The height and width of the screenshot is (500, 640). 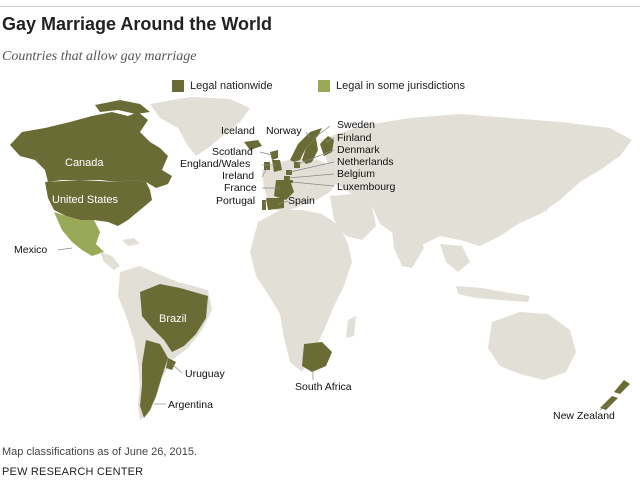 What do you see at coordinates (308, 135) in the screenshot?
I see `leader-norway` at bounding box center [308, 135].